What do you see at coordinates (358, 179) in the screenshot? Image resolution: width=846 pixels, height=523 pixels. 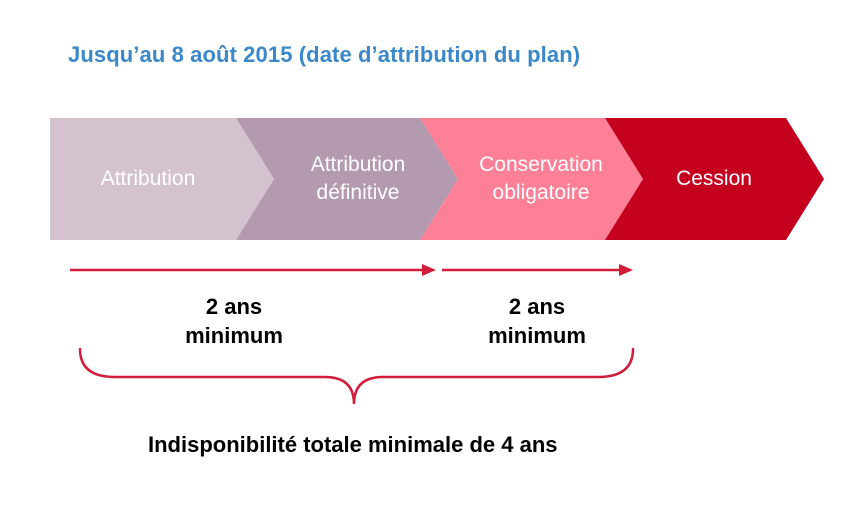 I see `step-label-attribution-definitive: Attribution définitive` at bounding box center [358, 179].